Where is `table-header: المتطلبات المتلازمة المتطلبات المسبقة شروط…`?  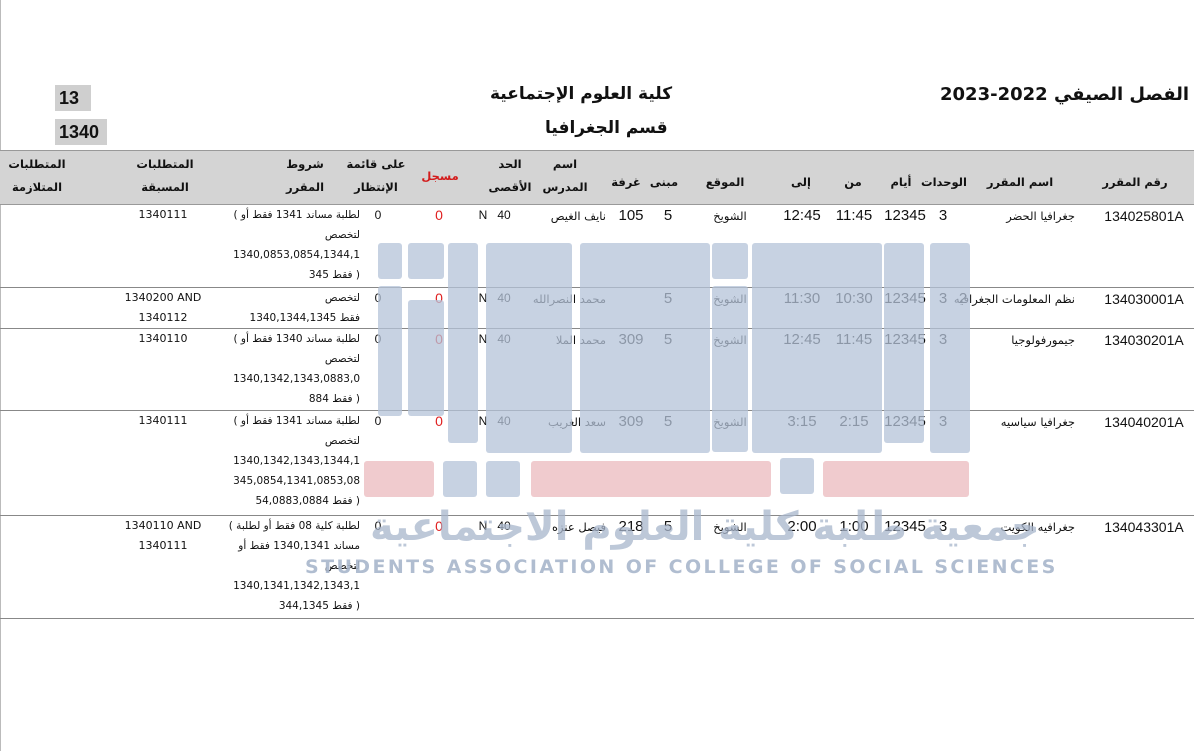
table-header: المتطلبات المتلازمة المتطلبات المسبقة شروط… is located at coordinates (597, 177).